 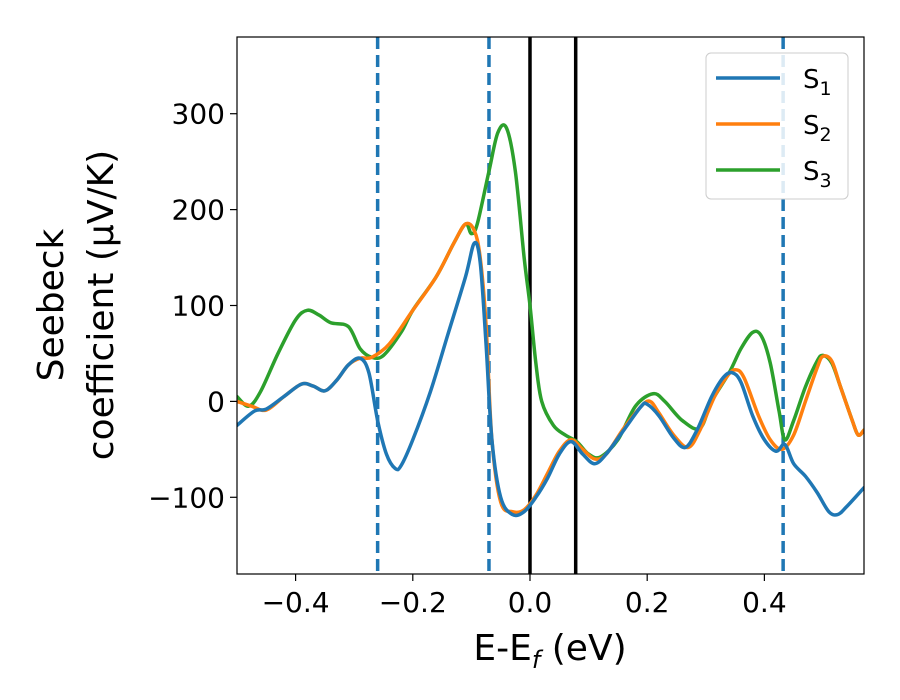 I want to click on y-tick-label: 0, so click(x=216, y=401).